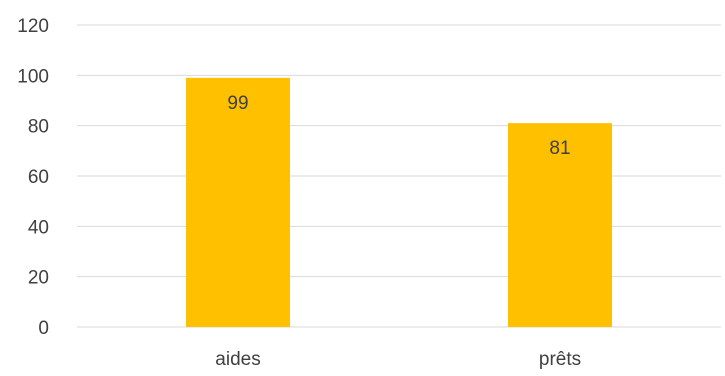 Image resolution: width=725 pixels, height=376 pixels. I want to click on y-tick-label: 0, so click(43, 328).